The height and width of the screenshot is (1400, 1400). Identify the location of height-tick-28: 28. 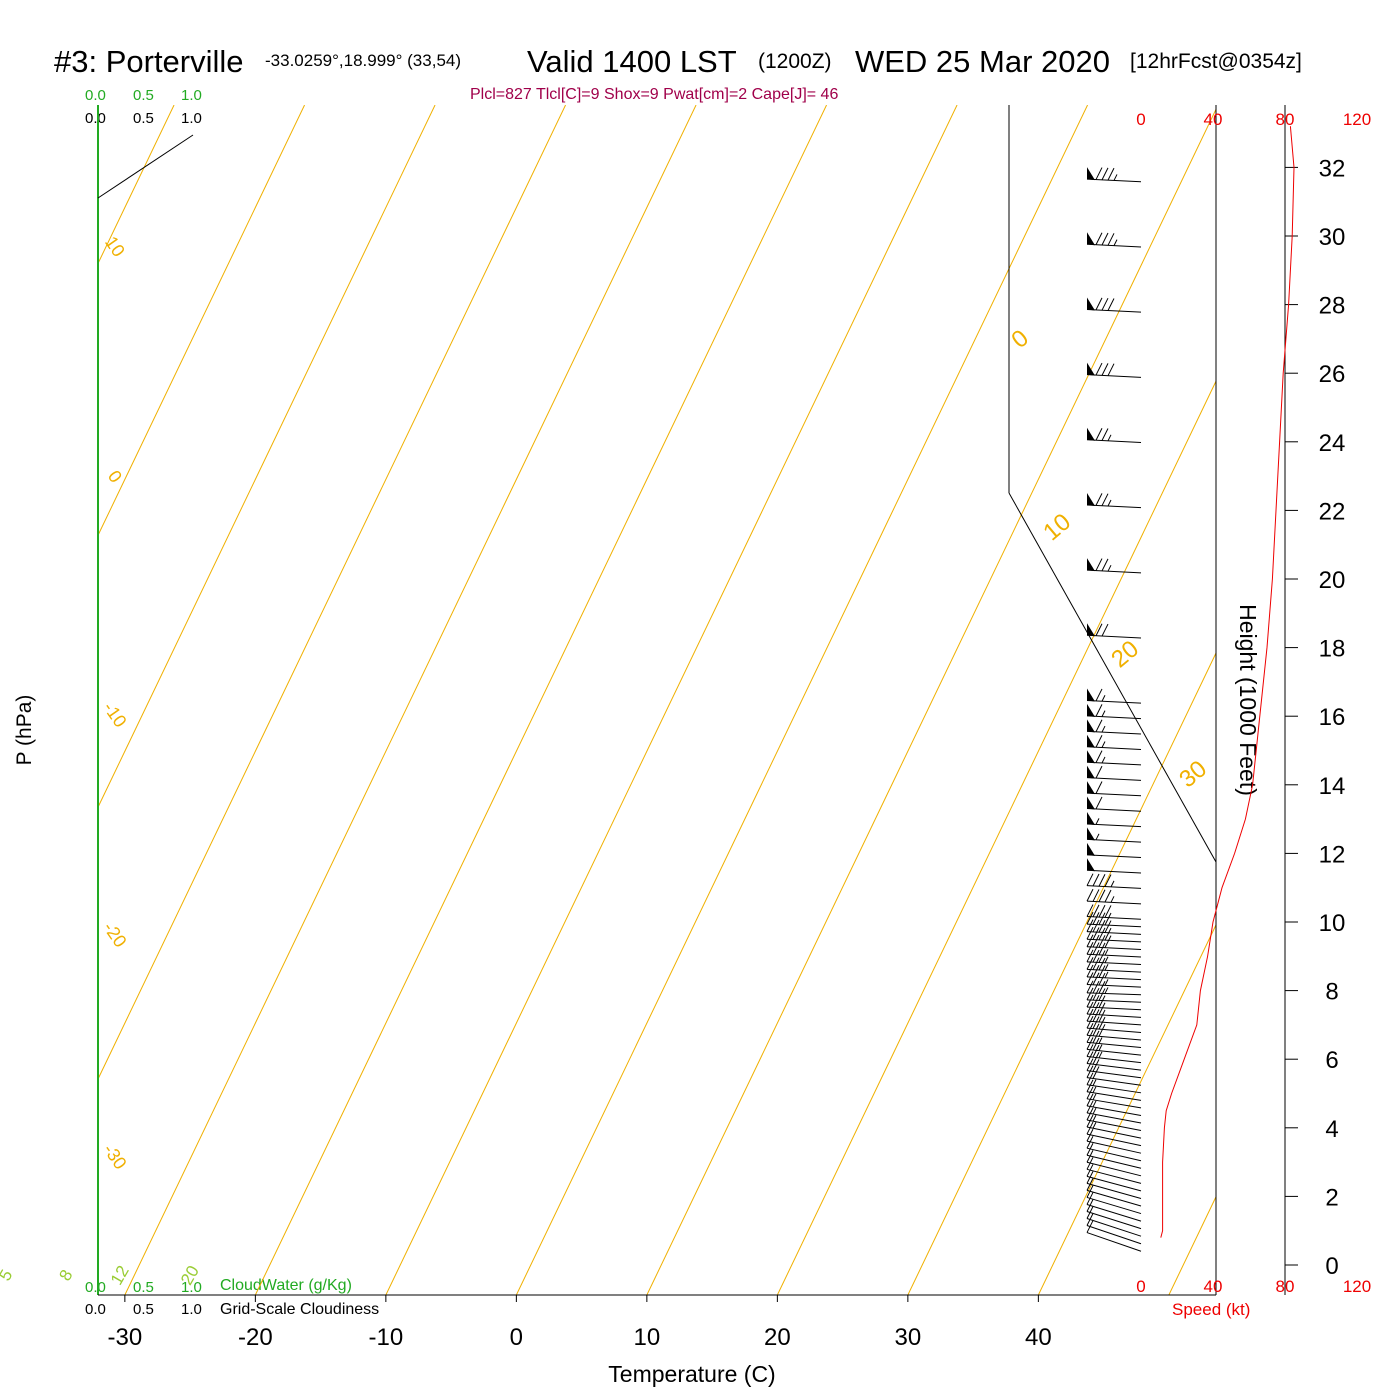
(1332, 306).